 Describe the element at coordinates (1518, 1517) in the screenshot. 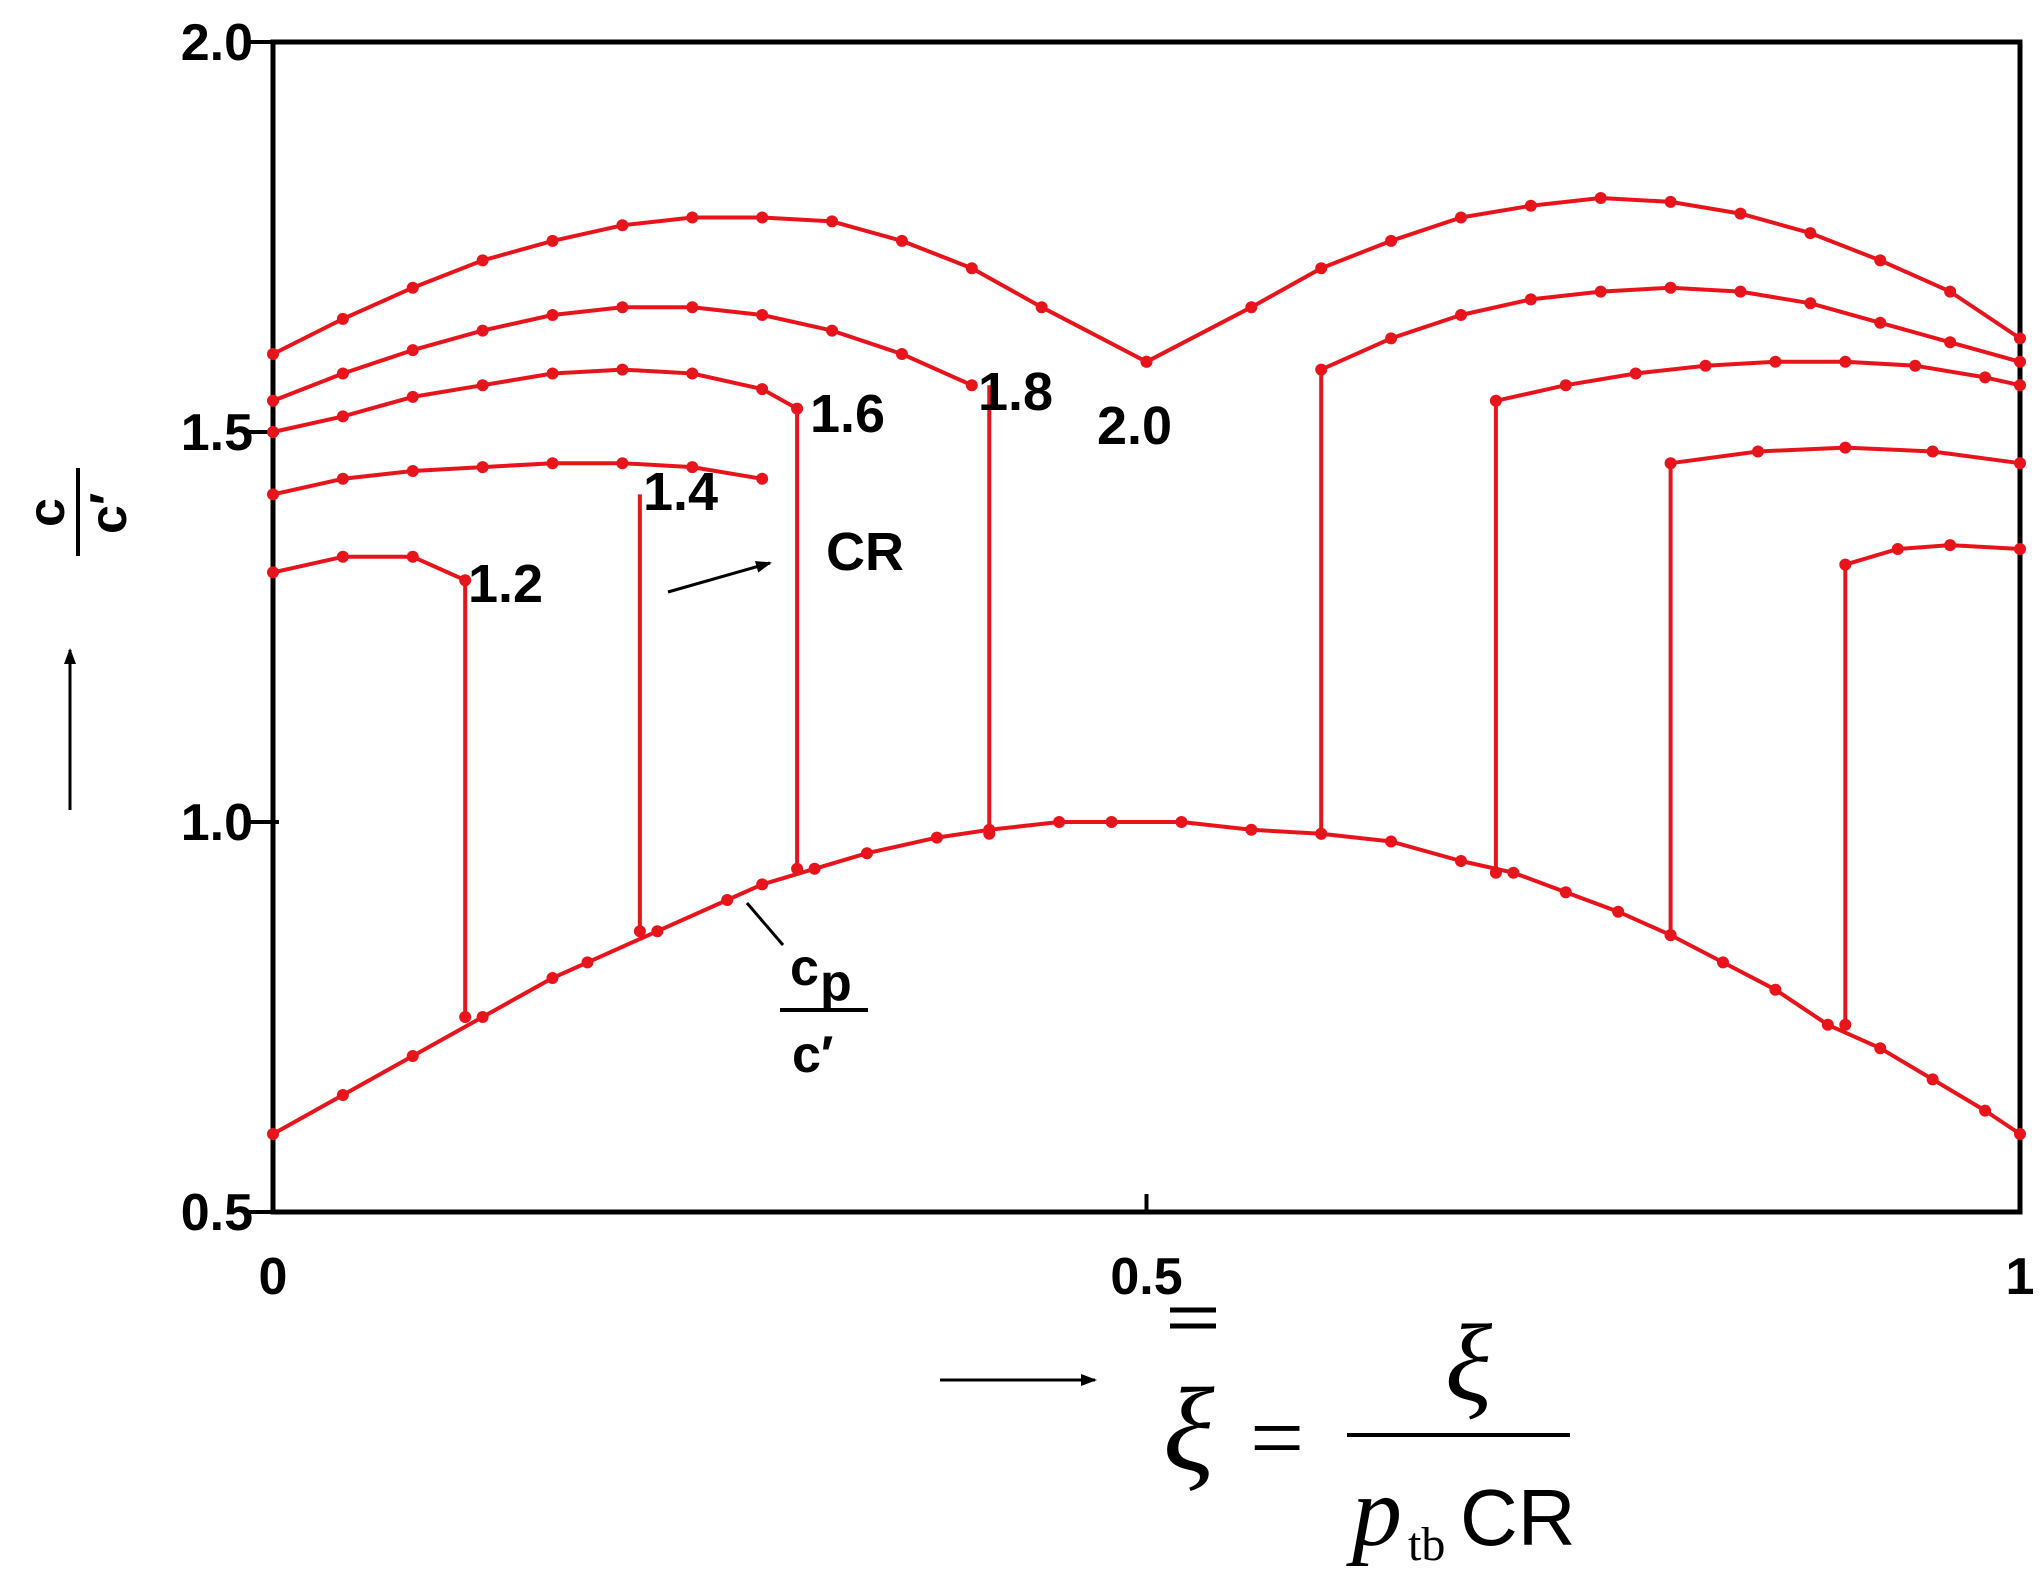

I see `x-label-denominator-cr: CR` at that location.